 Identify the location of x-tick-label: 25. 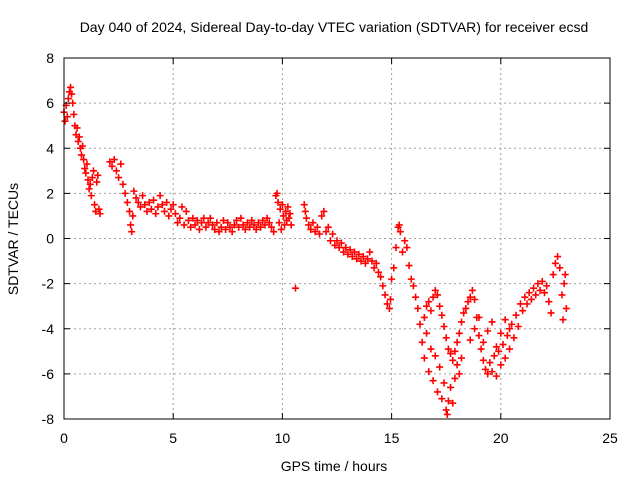
(610, 438).